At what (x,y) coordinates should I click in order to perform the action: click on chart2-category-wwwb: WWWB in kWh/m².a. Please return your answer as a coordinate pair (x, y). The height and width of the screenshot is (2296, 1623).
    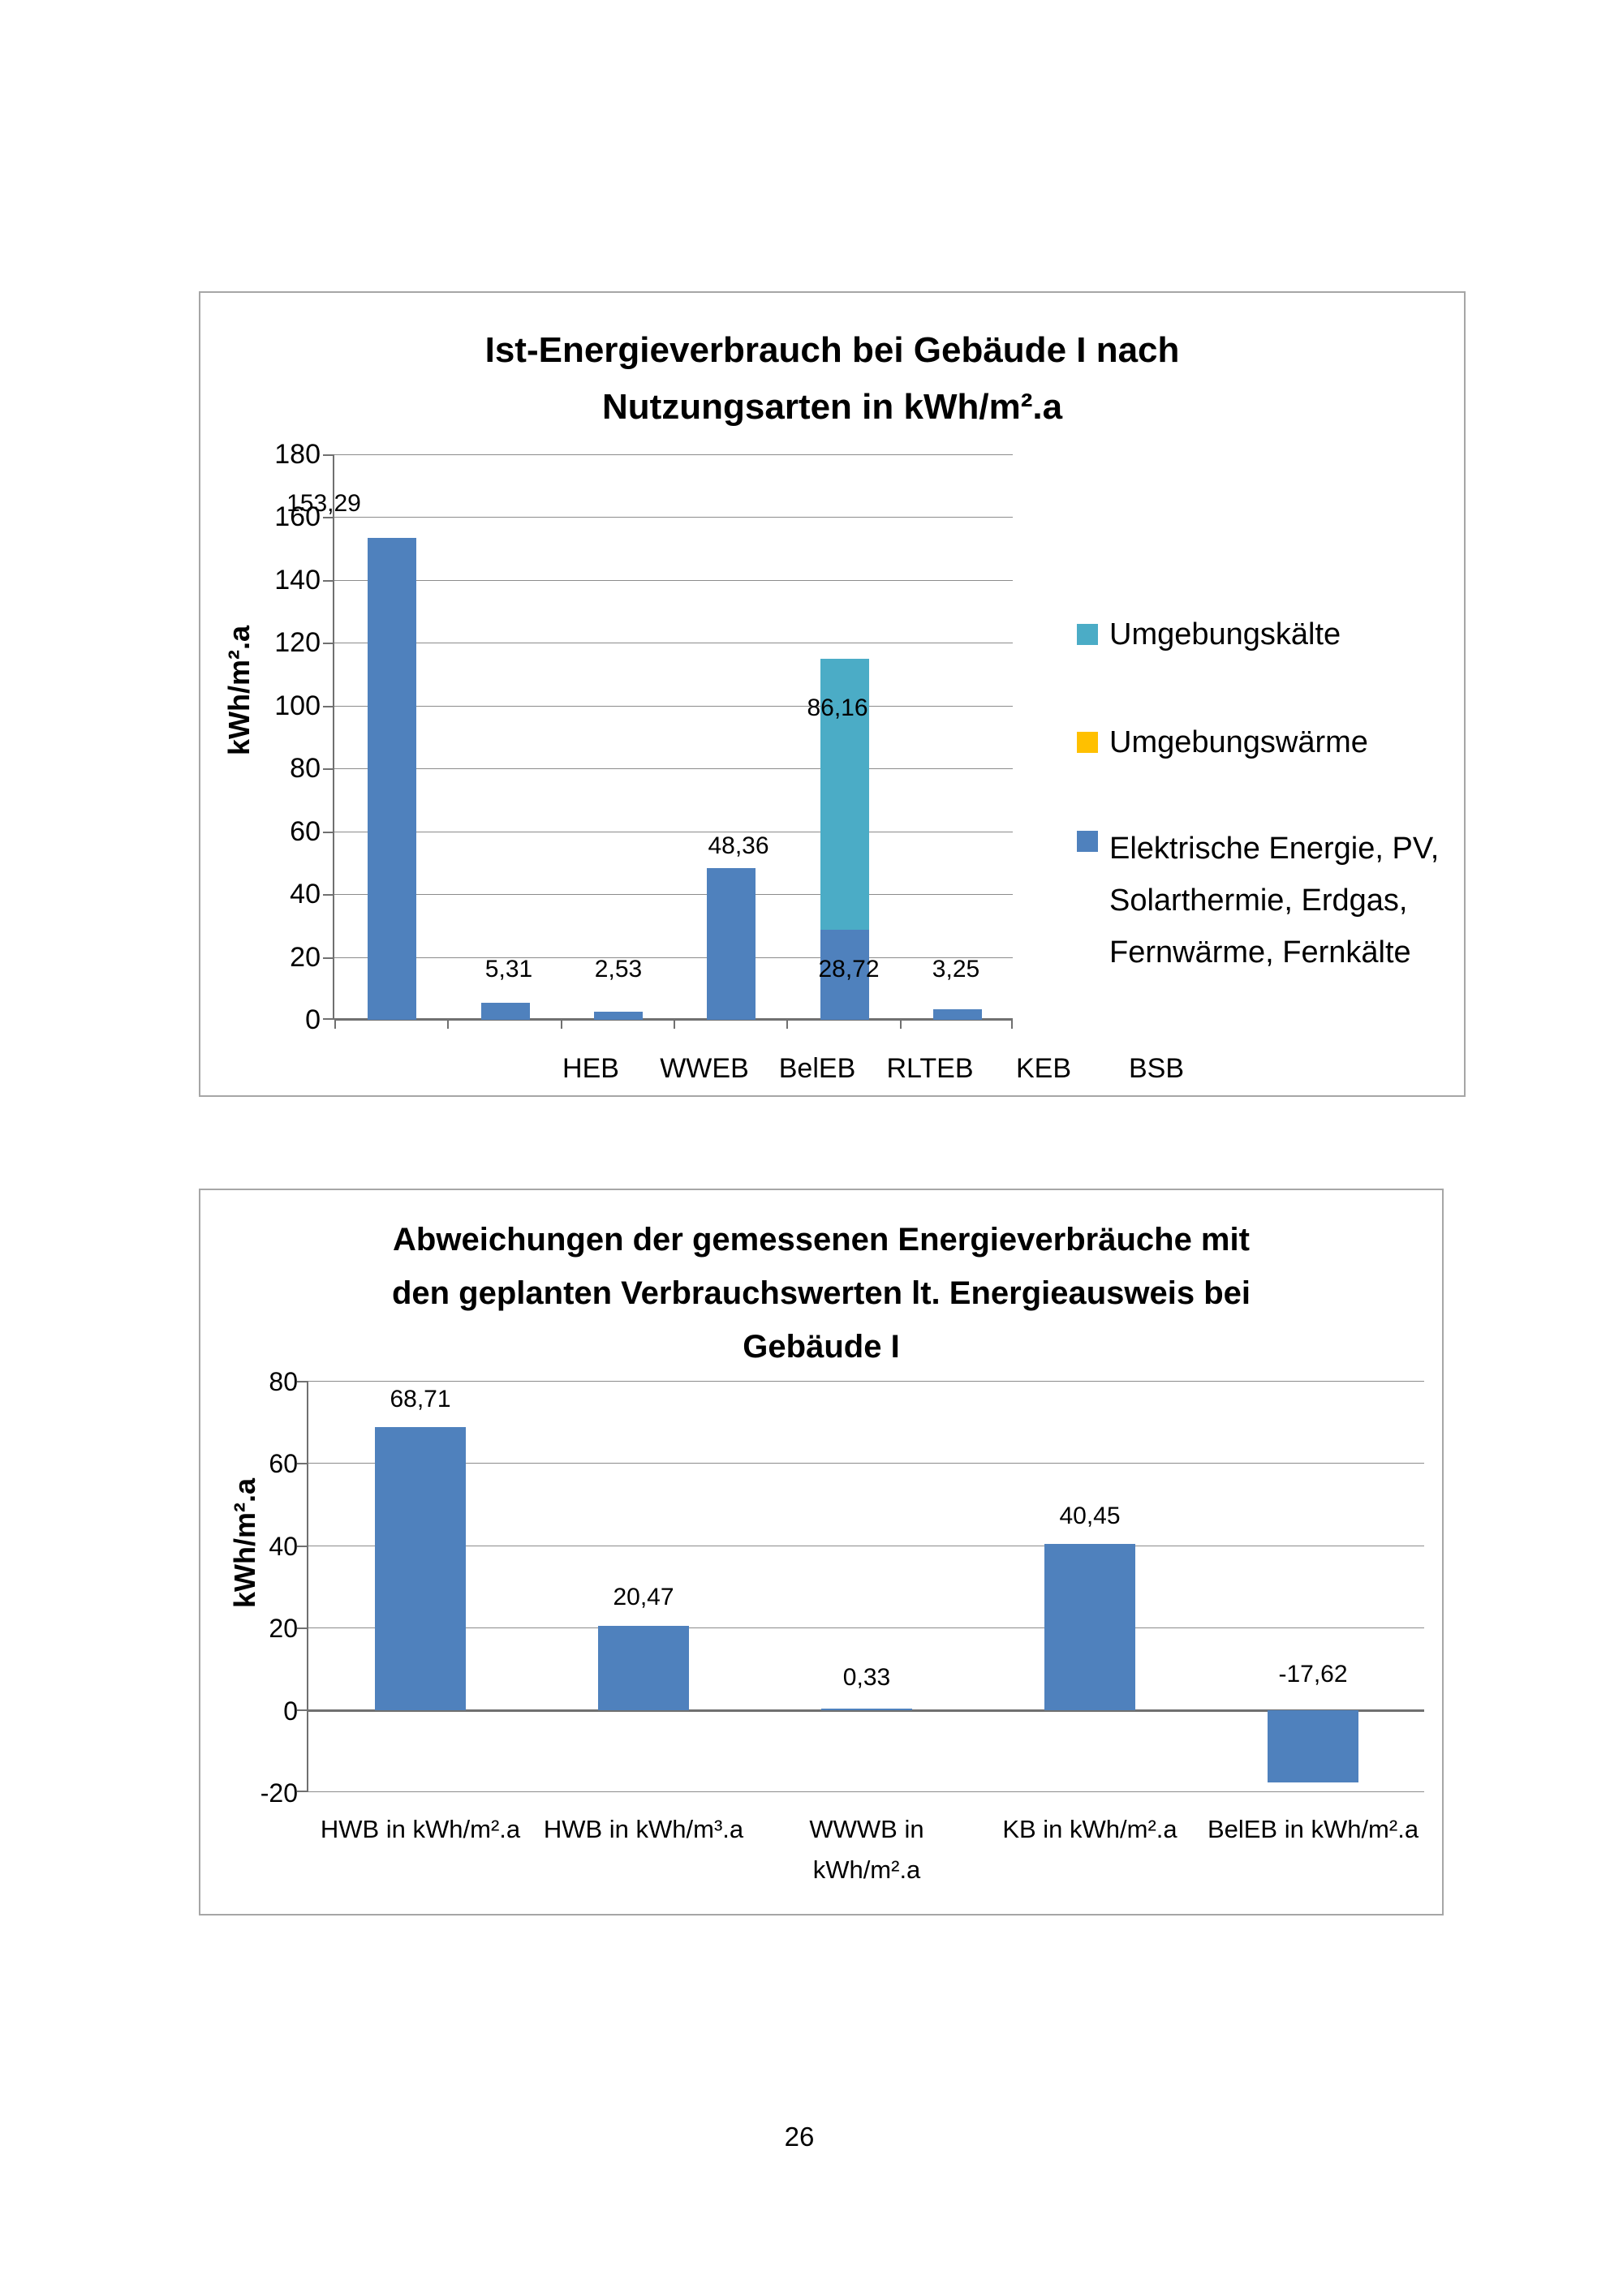
    Looking at the image, I should click on (866, 1849).